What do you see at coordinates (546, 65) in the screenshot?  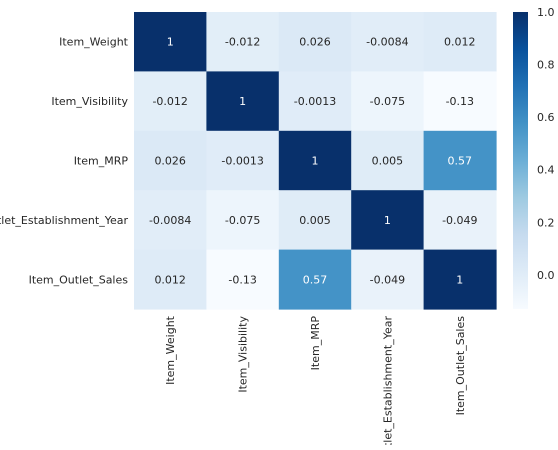 I see `colorbar-tick-label-4: 0.8` at bounding box center [546, 65].